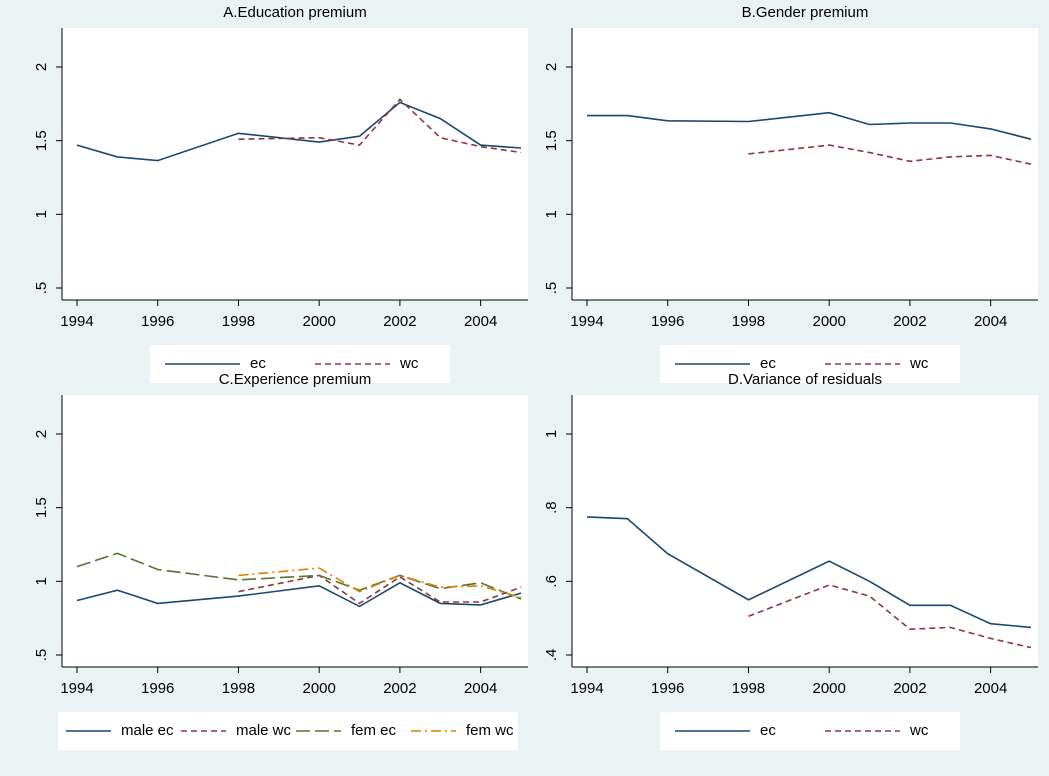 The image size is (1049, 776). What do you see at coordinates (374, 730) in the screenshot?
I see `legend-label: fem ec` at bounding box center [374, 730].